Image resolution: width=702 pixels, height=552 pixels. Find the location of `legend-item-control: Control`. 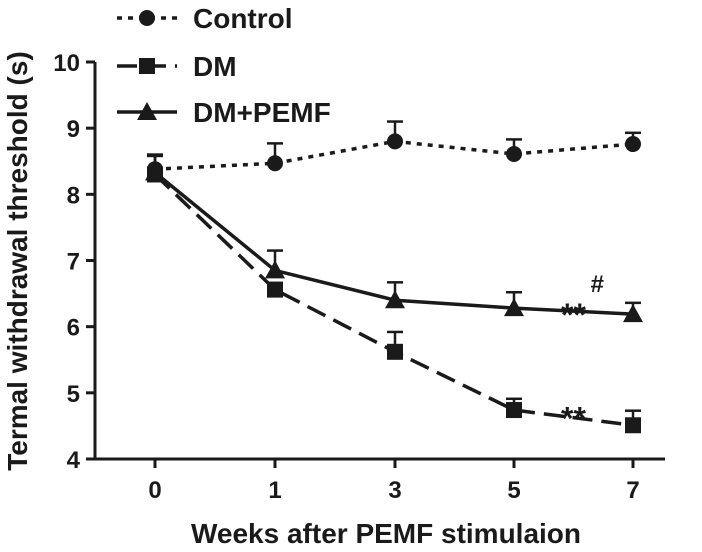

legend-item-control: Control is located at coordinates (205, 18).